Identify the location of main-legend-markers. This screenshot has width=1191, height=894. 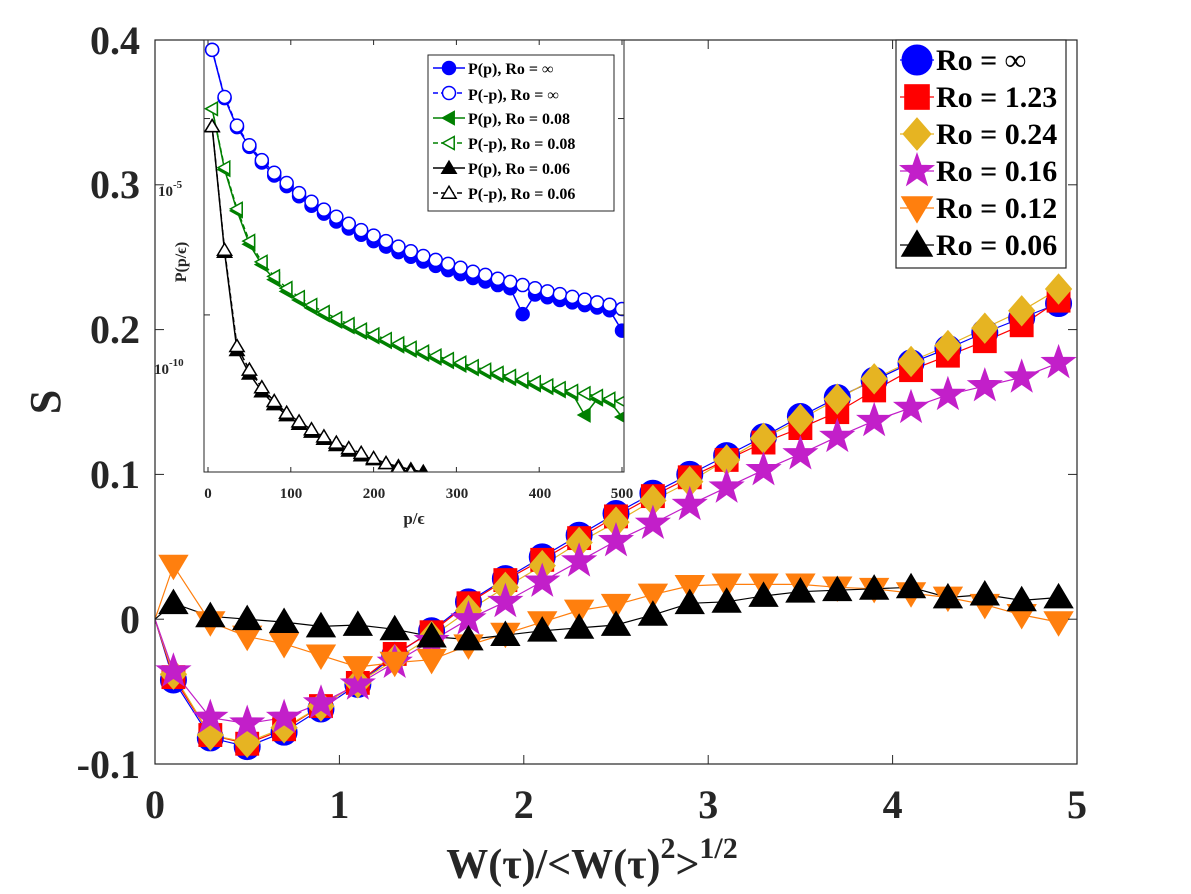
(917, 150).